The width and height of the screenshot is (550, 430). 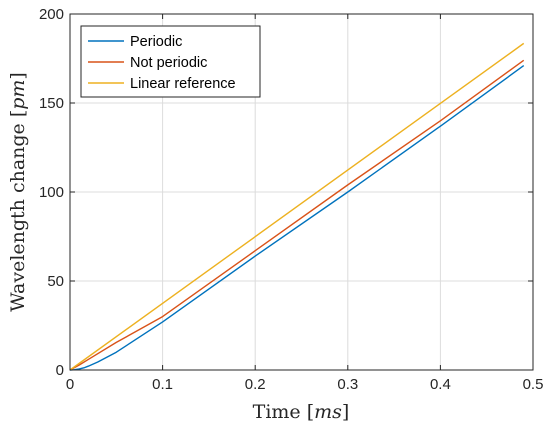 What do you see at coordinates (51, 103) in the screenshot?
I see `y-tick-label: 150` at bounding box center [51, 103].